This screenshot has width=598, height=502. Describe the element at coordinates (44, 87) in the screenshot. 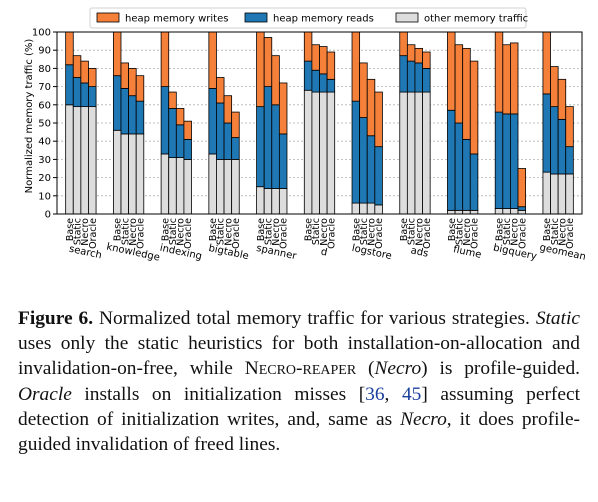

I see `y-tick-label: 70` at that location.